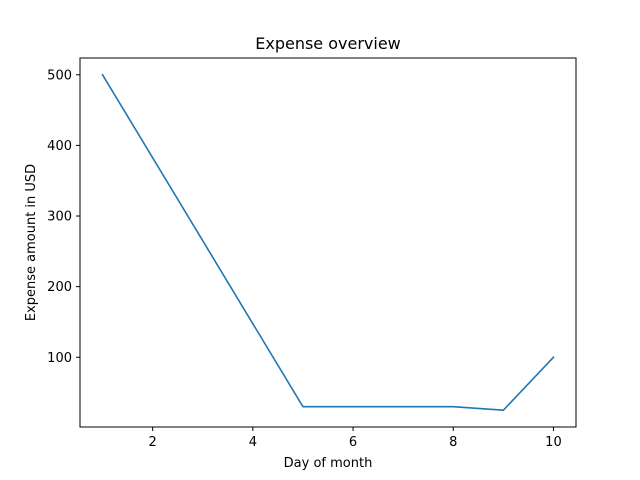 The width and height of the screenshot is (640, 480). I want to click on y-tick-label: 200, so click(59, 287).